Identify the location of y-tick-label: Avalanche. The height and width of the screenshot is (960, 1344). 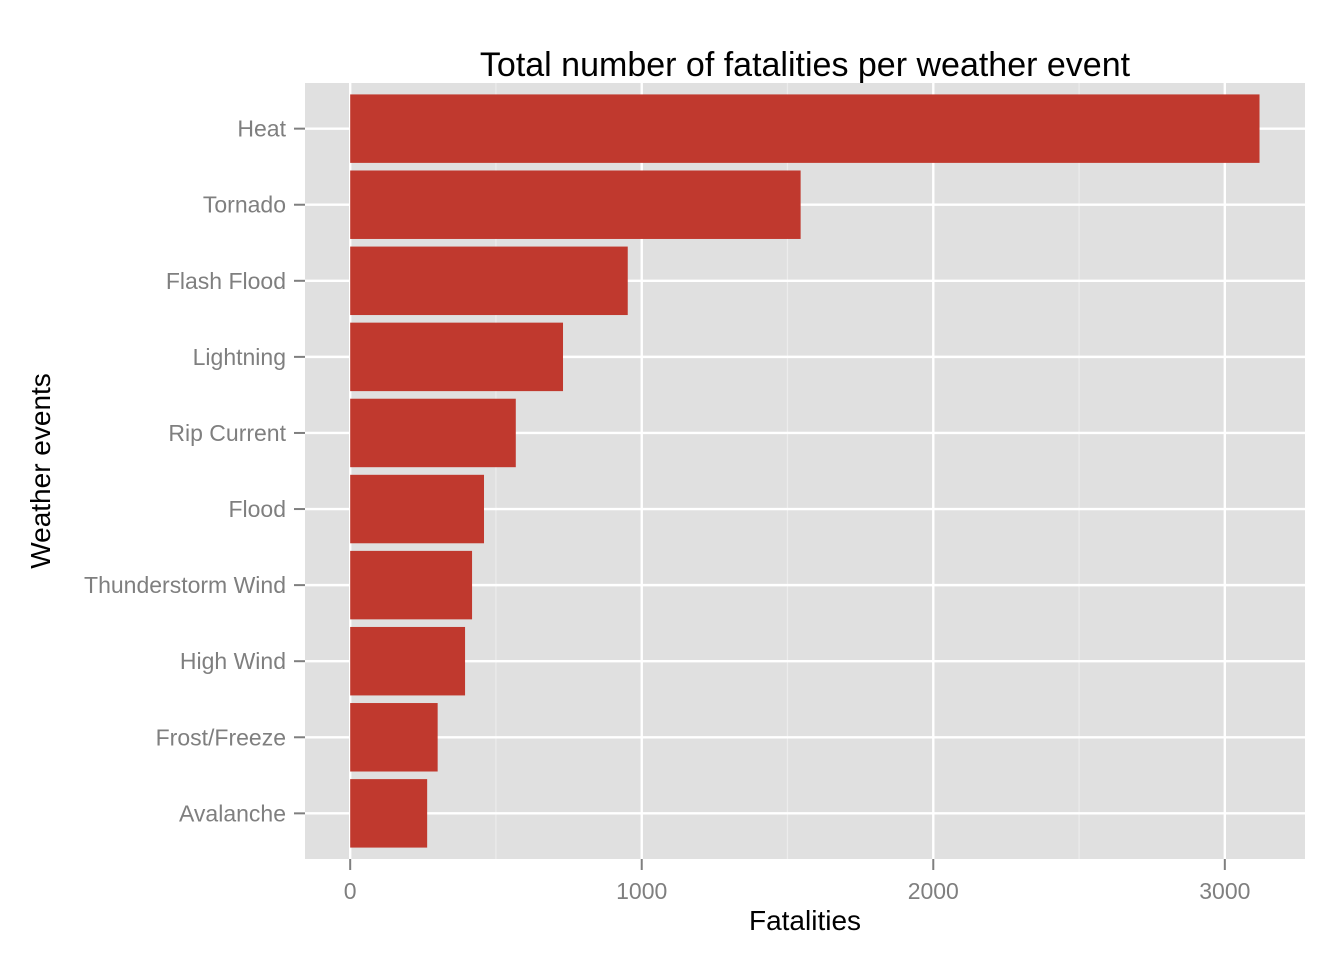
(232, 813).